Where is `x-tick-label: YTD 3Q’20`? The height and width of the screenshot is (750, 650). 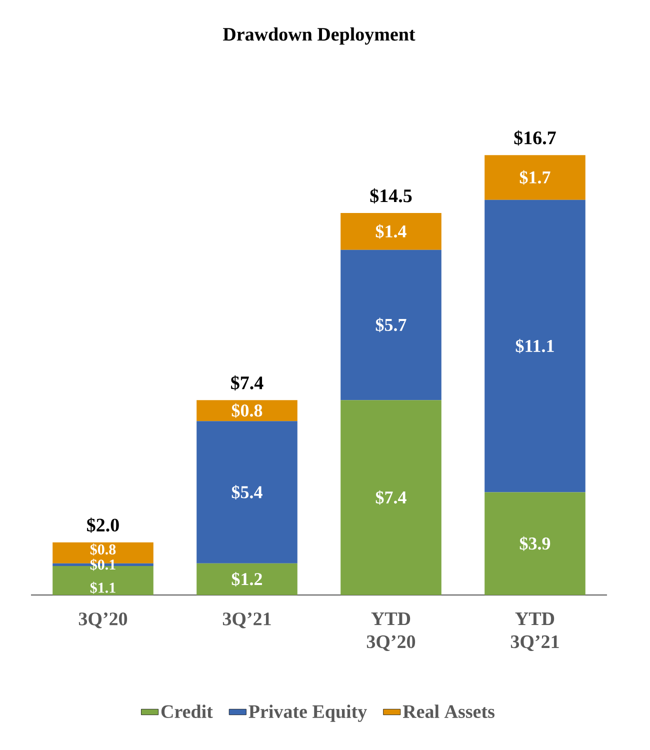
x-tick-label: YTD 3Q’20 is located at coordinates (391, 632).